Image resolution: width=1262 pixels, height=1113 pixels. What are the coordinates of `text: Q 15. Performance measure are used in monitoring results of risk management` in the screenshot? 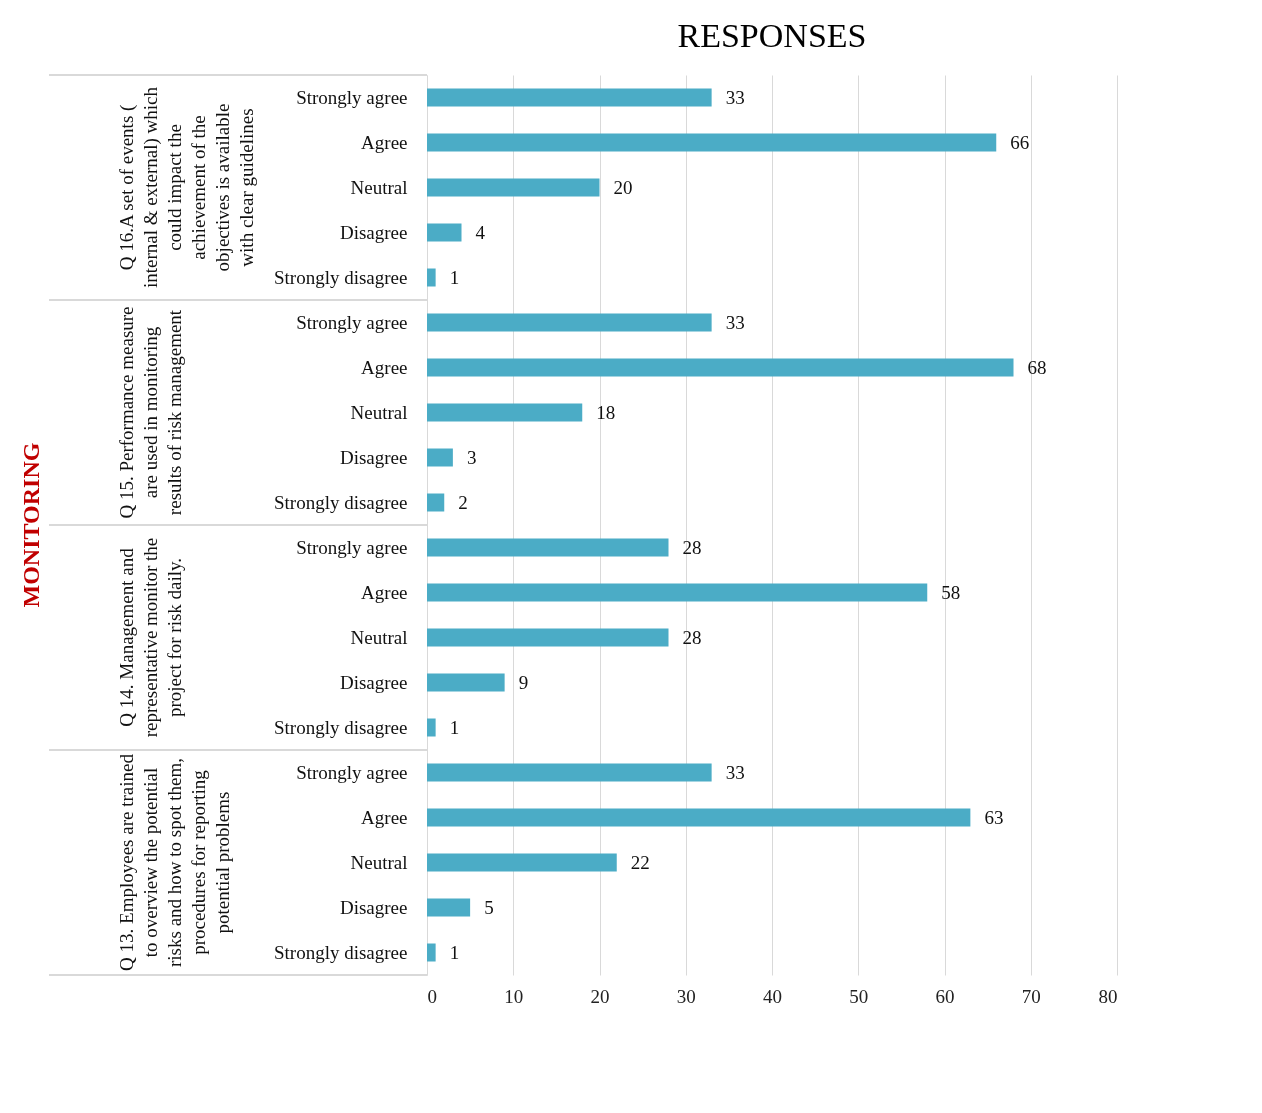 It's located at (150, 412).